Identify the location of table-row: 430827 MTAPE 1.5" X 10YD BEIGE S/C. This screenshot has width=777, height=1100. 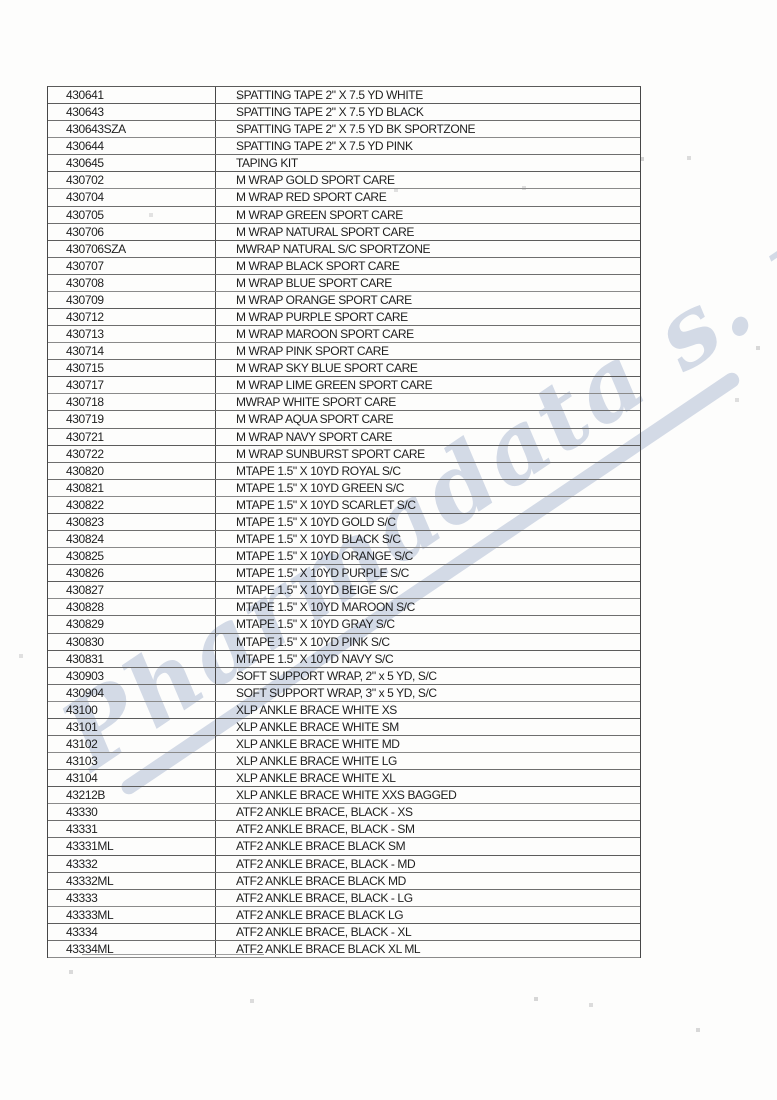
(344, 591).